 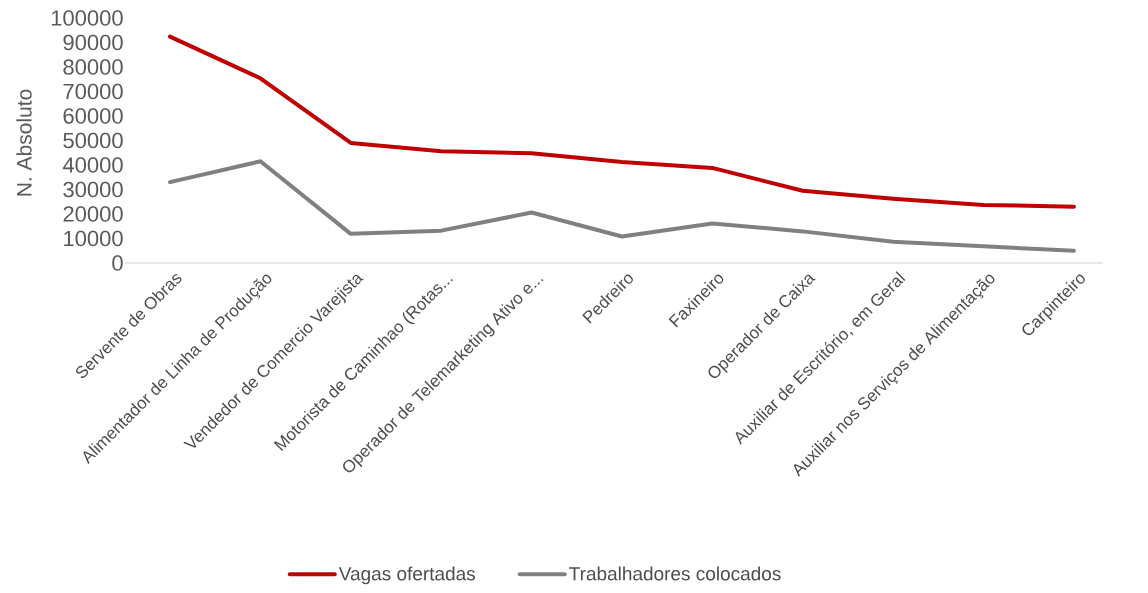 I want to click on y-tick-label: 60000, so click(x=93, y=116).